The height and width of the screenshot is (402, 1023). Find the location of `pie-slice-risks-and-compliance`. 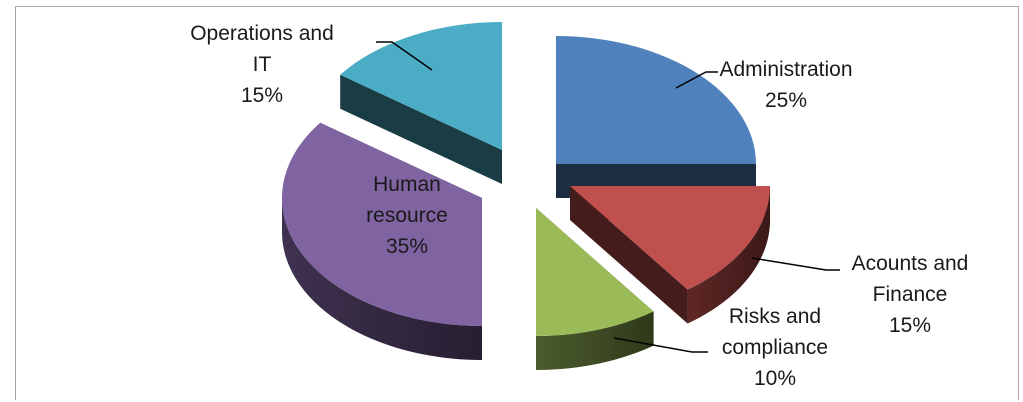

pie-slice-risks-and-compliance is located at coordinates (595, 289).